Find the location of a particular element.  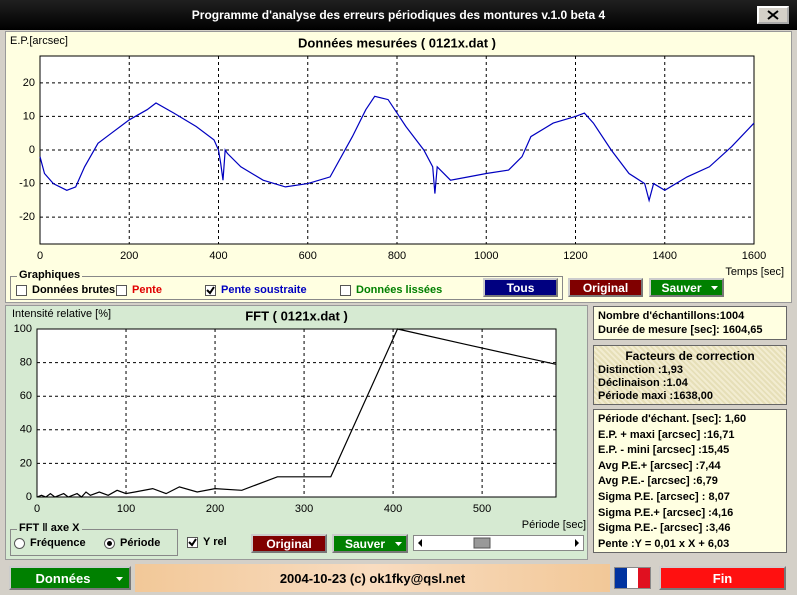

flag is located at coordinates (632, 578).